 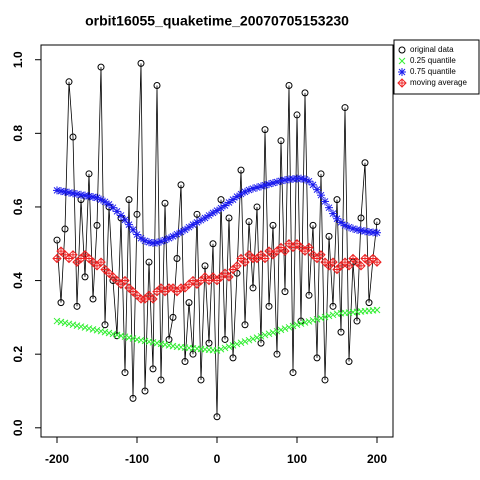 What do you see at coordinates (18, 280) in the screenshot?
I see `y-tick-label: 0.4` at bounding box center [18, 280].